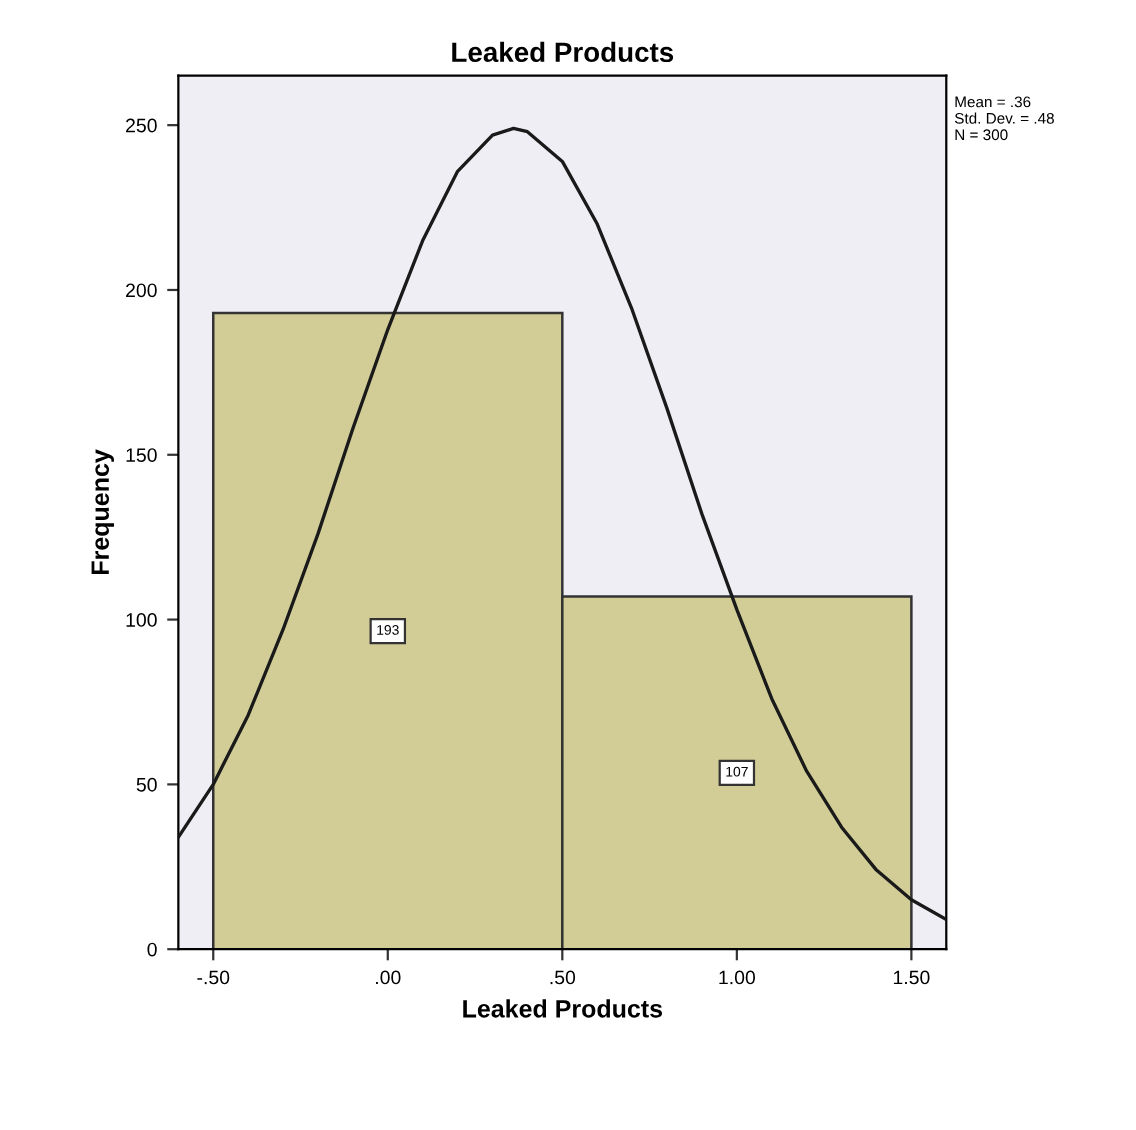 This screenshot has height=1130, width=1136. Describe the element at coordinates (141, 455) in the screenshot. I see `y-tick-label: 150` at that location.